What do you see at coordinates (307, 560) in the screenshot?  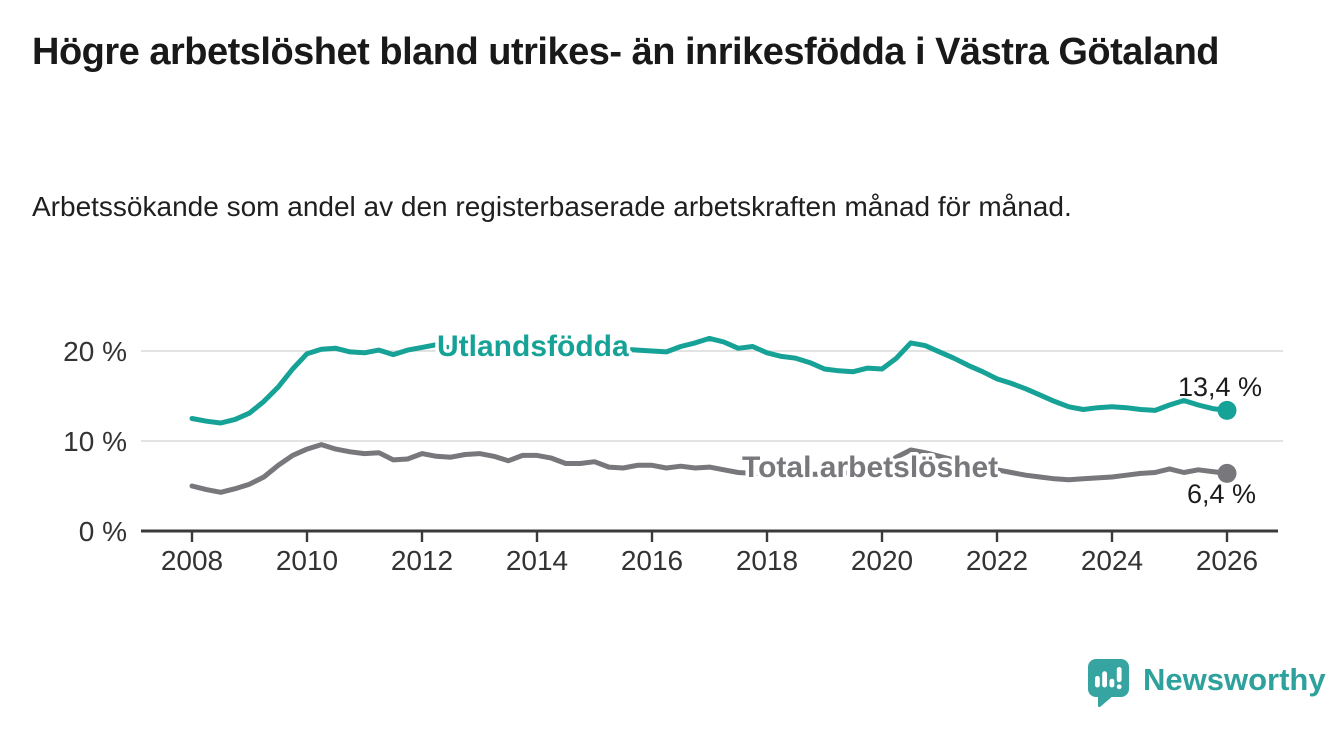 I see `x-tick-label-2010: 2010` at bounding box center [307, 560].